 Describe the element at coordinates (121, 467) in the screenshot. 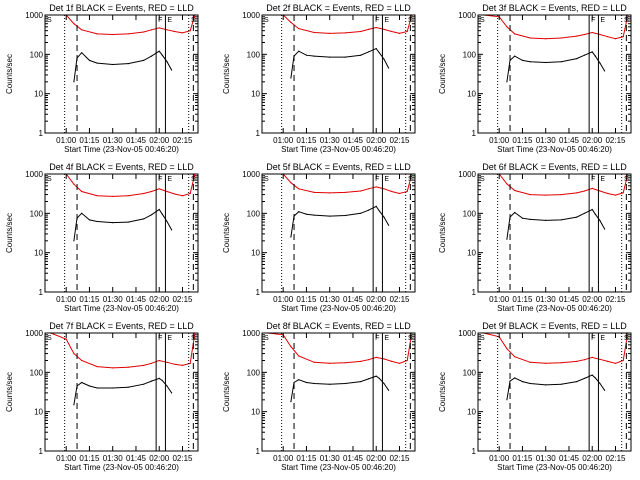

I see `x-axis-label: Start Time (23-Nov-05 00:46:20)` at that location.